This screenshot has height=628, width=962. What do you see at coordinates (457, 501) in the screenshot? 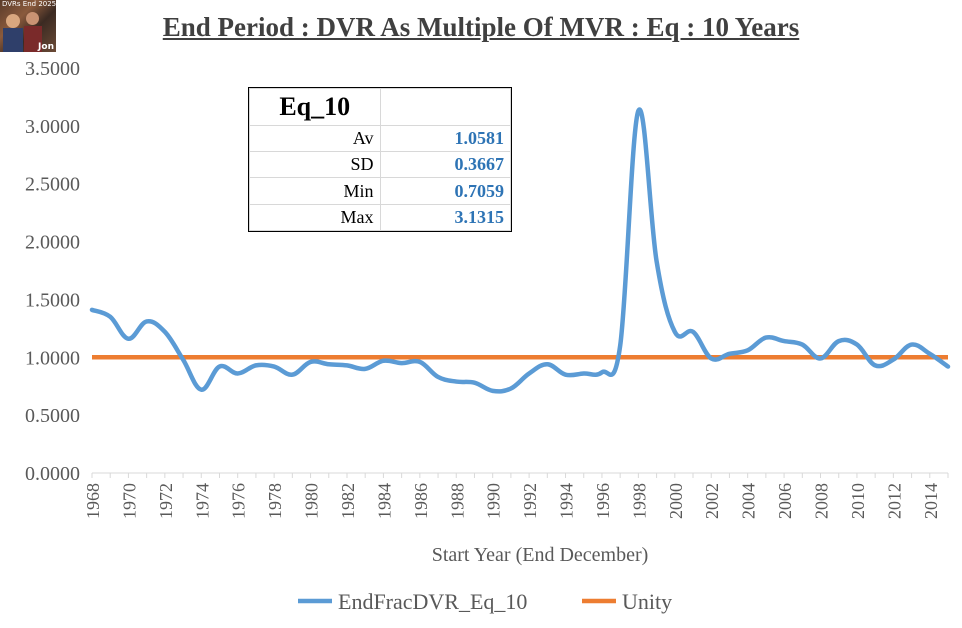
I see `x-tick-label: 1988` at bounding box center [457, 501].